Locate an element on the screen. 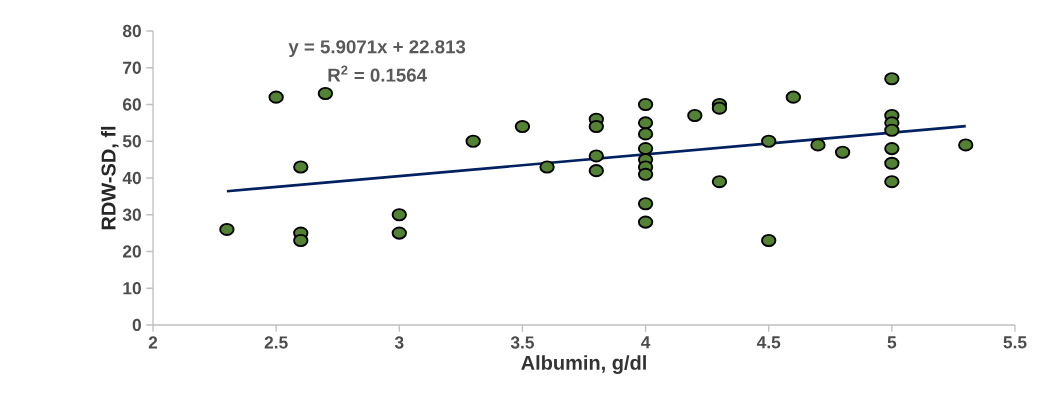  y-tick-label: 20 is located at coordinates (131, 251).